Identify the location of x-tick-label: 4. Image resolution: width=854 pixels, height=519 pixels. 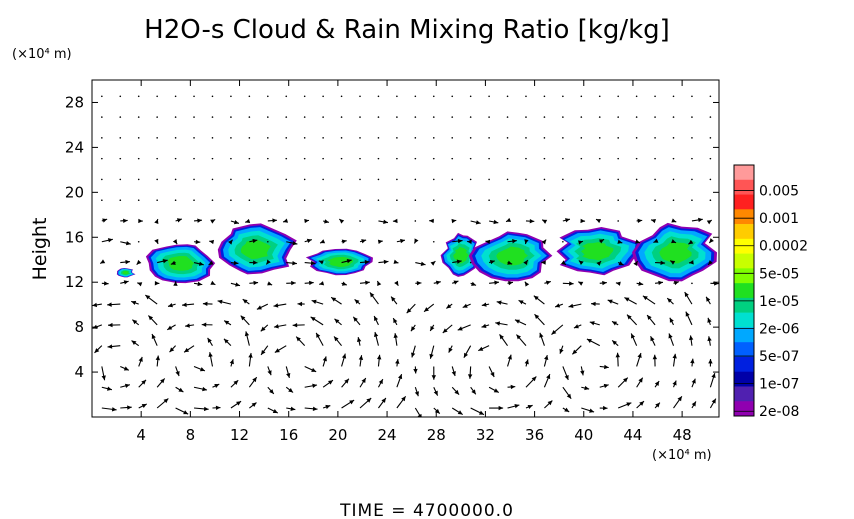
(141, 435).